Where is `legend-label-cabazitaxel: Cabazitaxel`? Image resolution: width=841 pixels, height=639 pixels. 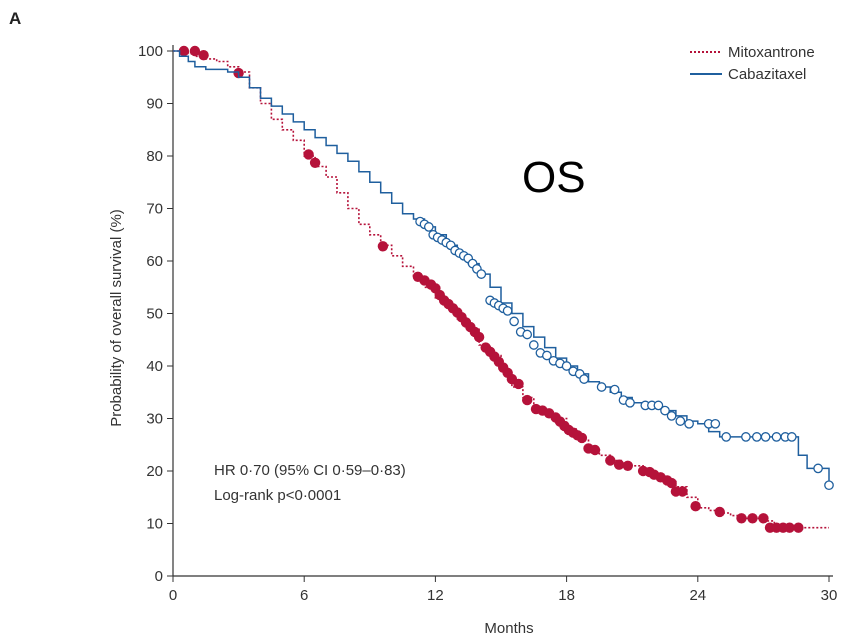 legend-label-cabazitaxel: Cabazitaxel is located at coordinates (767, 74).